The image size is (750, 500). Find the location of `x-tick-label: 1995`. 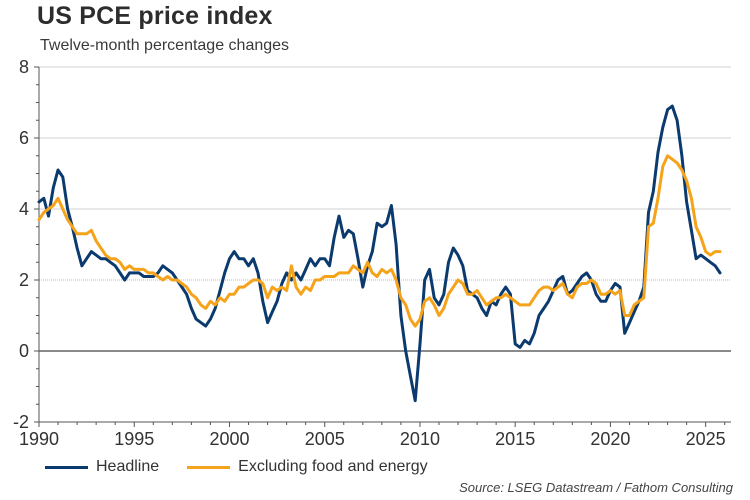

x-tick-label: 1995 is located at coordinates (134, 439).